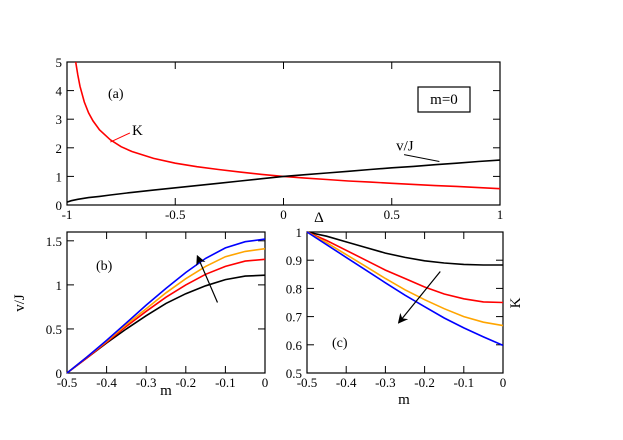 The image size is (623, 440). I want to click on legend-box-label-a: m=0, so click(444, 100).